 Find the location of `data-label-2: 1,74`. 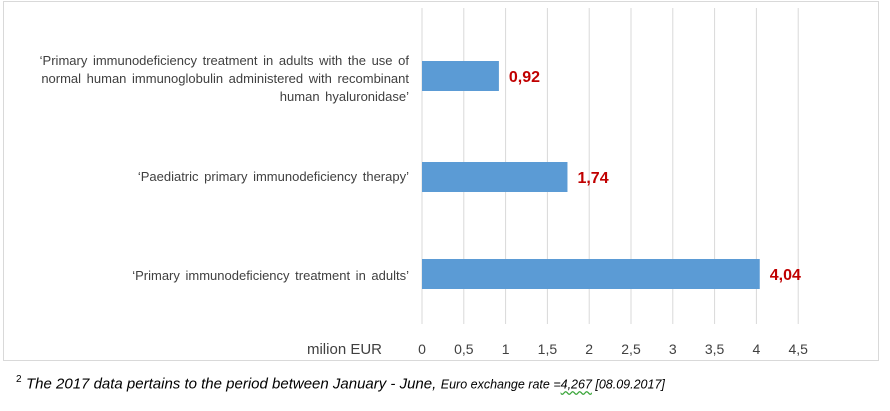

data-label-2: 1,74 is located at coordinates (592, 178).